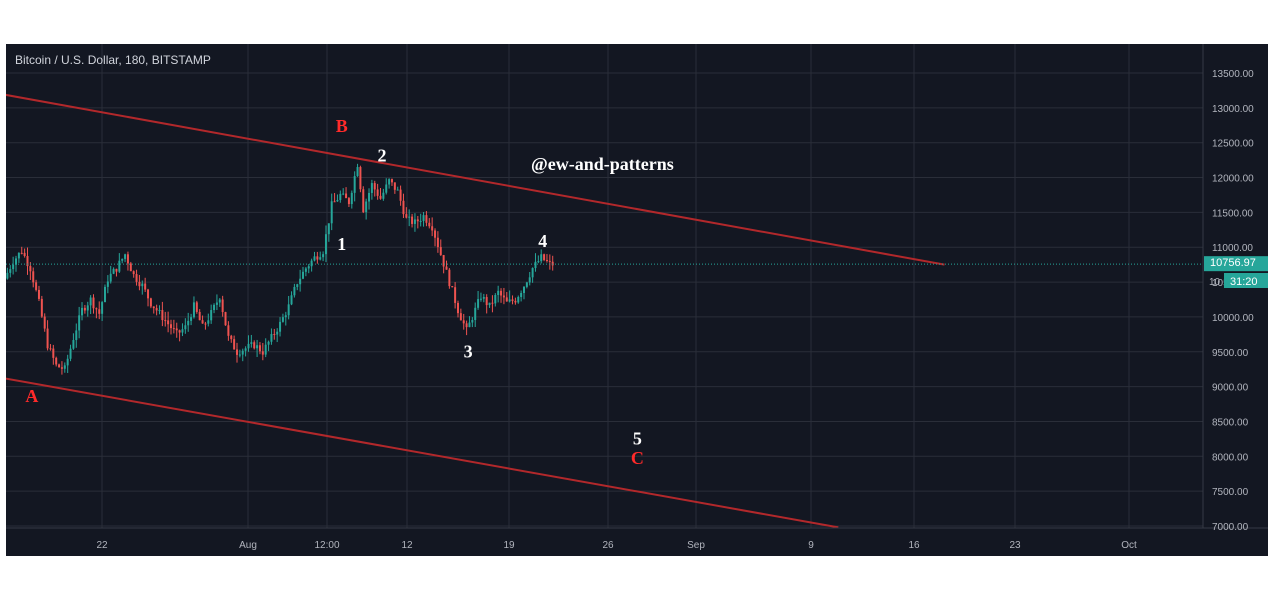 This screenshot has width=1274, height=593. Describe the element at coordinates (1232, 213) in the screenshot. I see `y-tick-label: 11500.00` at that location.